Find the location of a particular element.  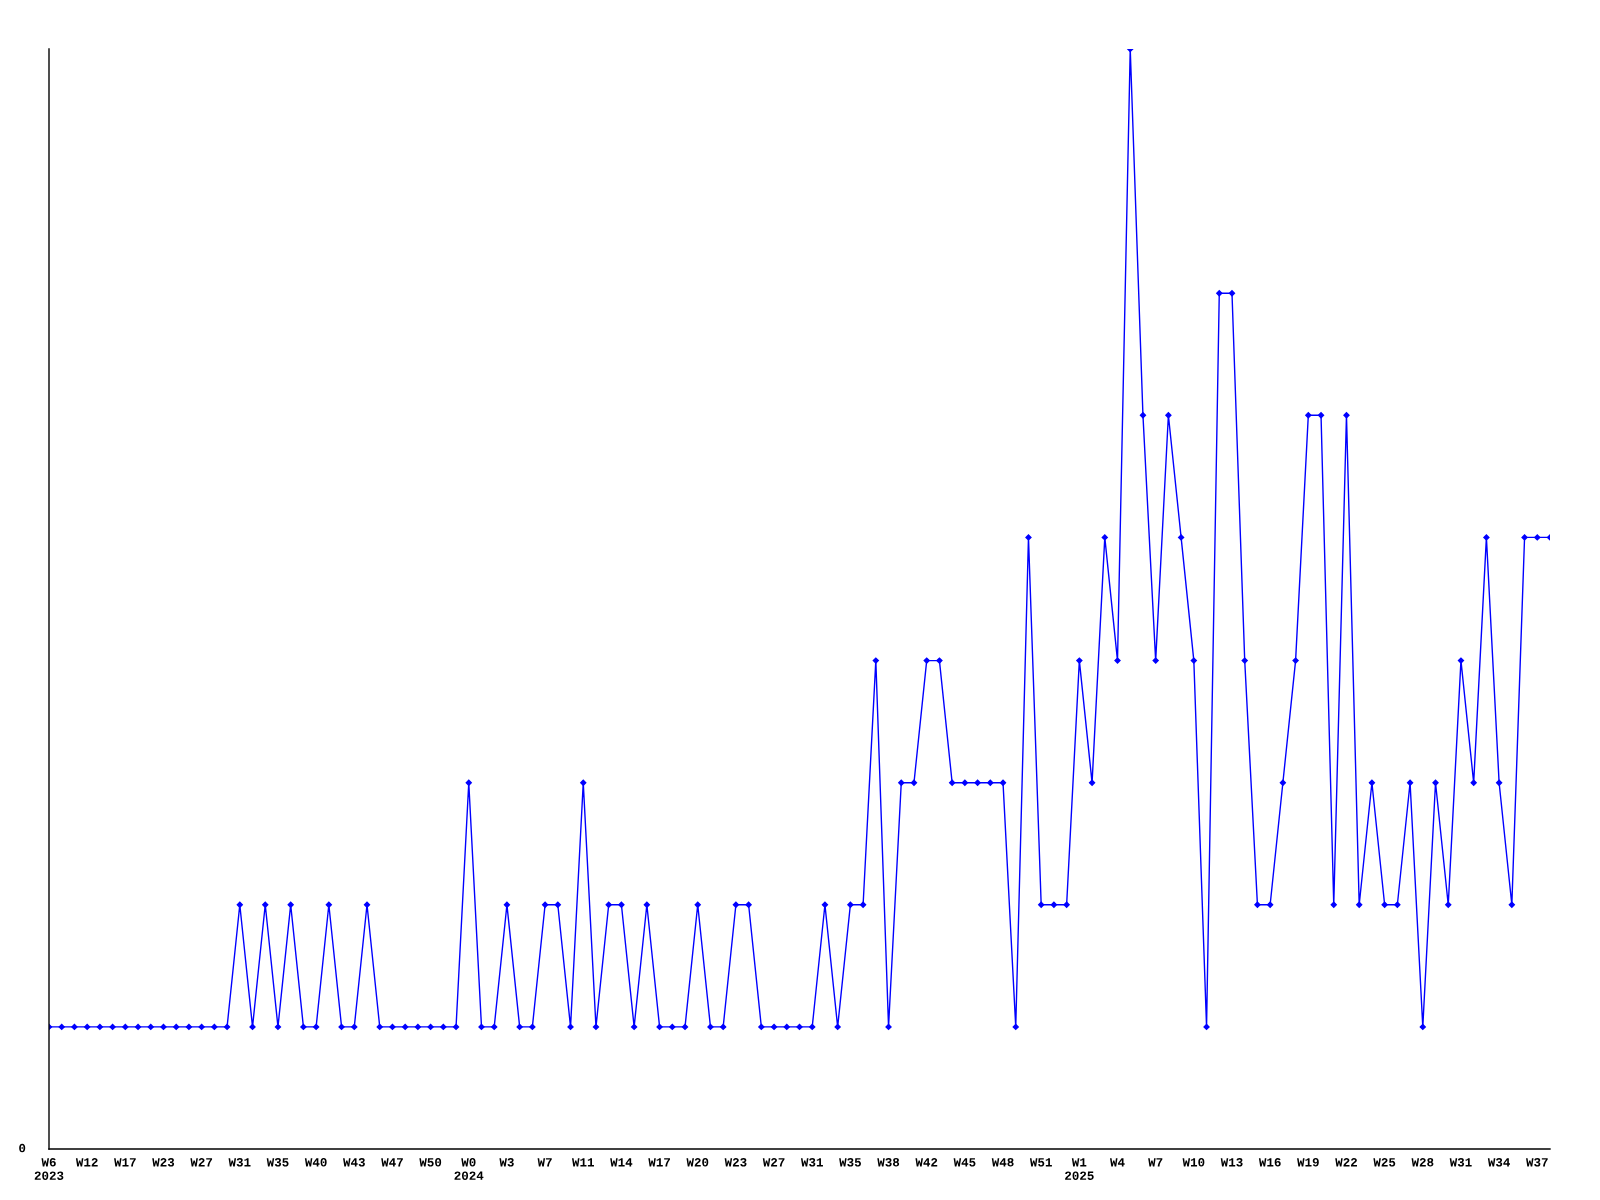

x-tick-label: W10 is located at coordinates (1193, 1162).